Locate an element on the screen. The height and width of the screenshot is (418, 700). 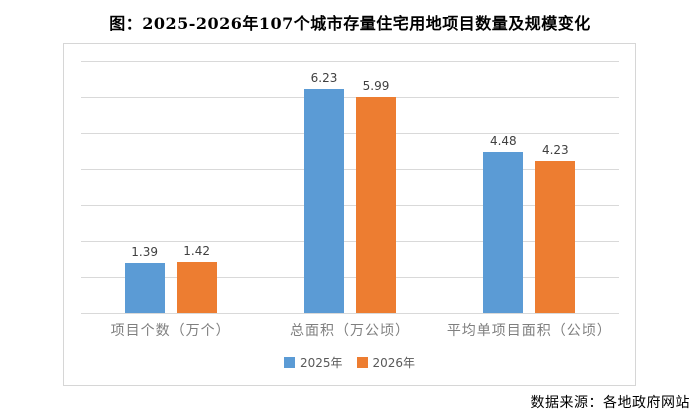
legend-label: 2025年 is located at coordinates (321, 363).